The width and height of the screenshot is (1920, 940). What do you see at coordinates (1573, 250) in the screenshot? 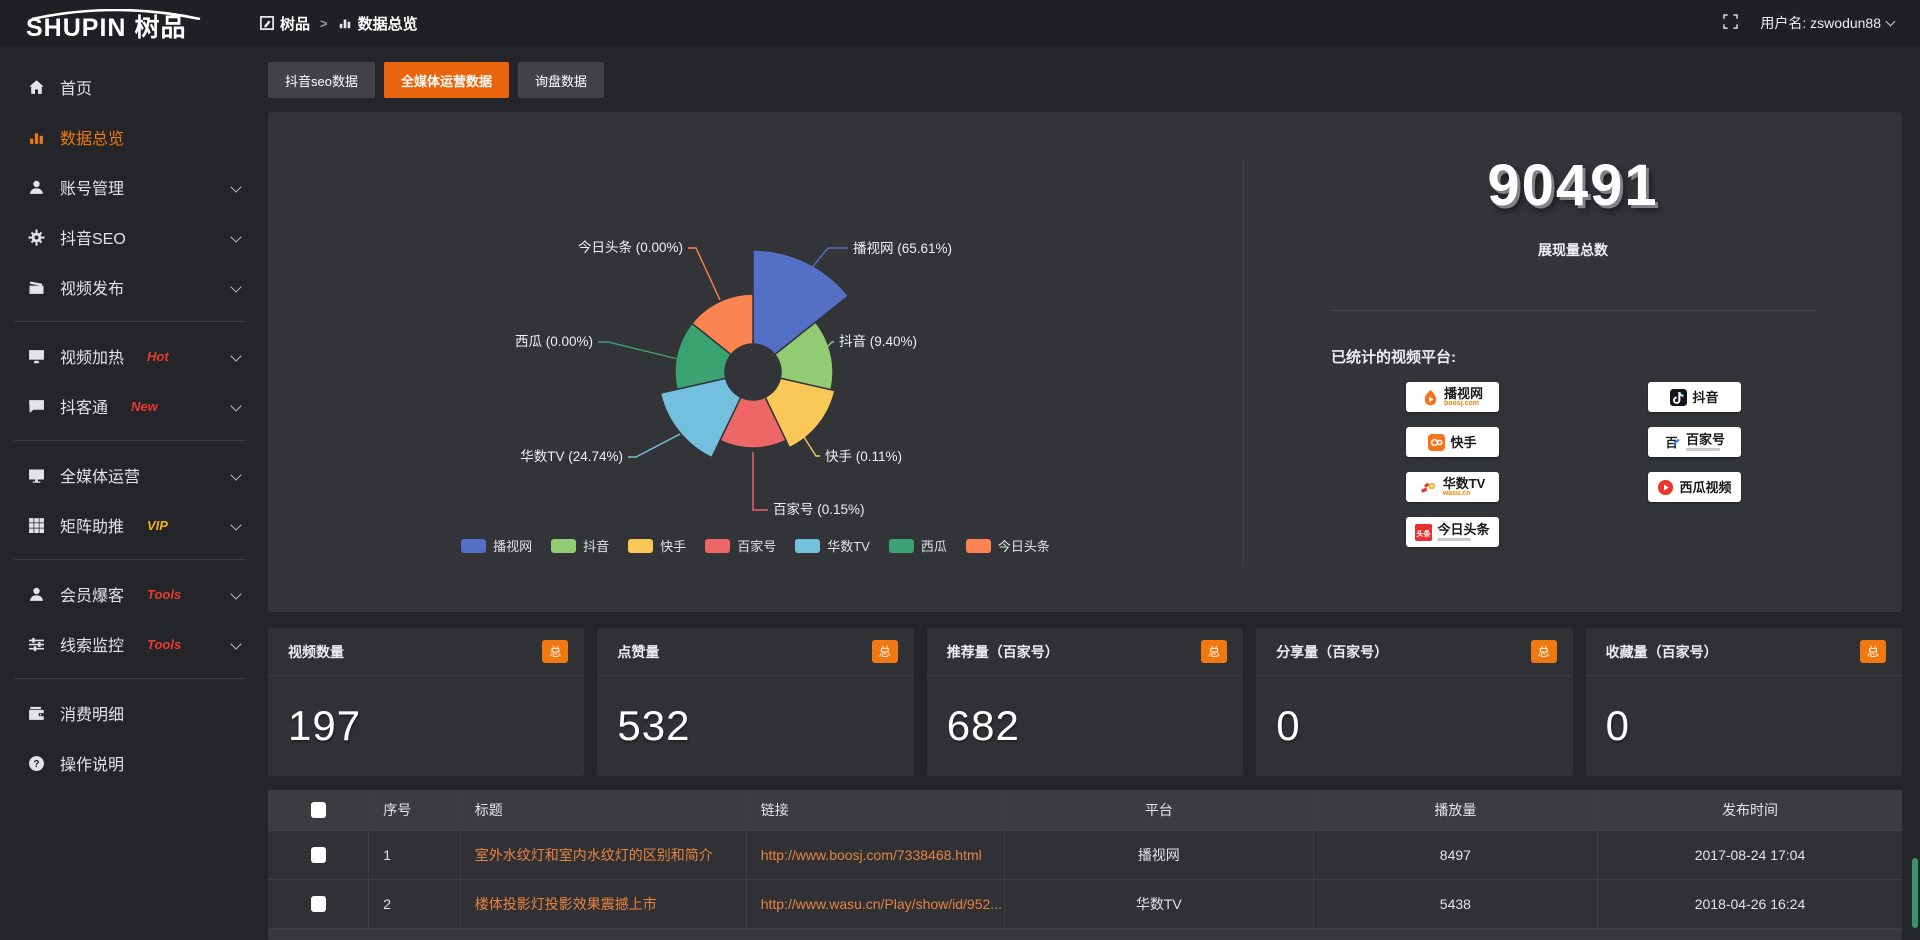
I see `total-impressions-label: 展现量总数` at bounding box center [1573, 250].